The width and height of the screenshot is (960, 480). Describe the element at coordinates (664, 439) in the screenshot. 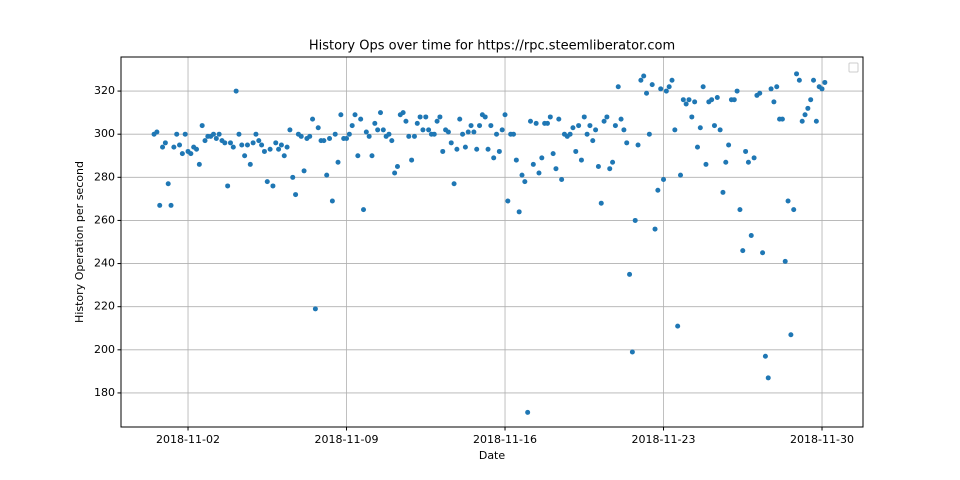

I see `x-tick-label: 2018-11-23` at that location.